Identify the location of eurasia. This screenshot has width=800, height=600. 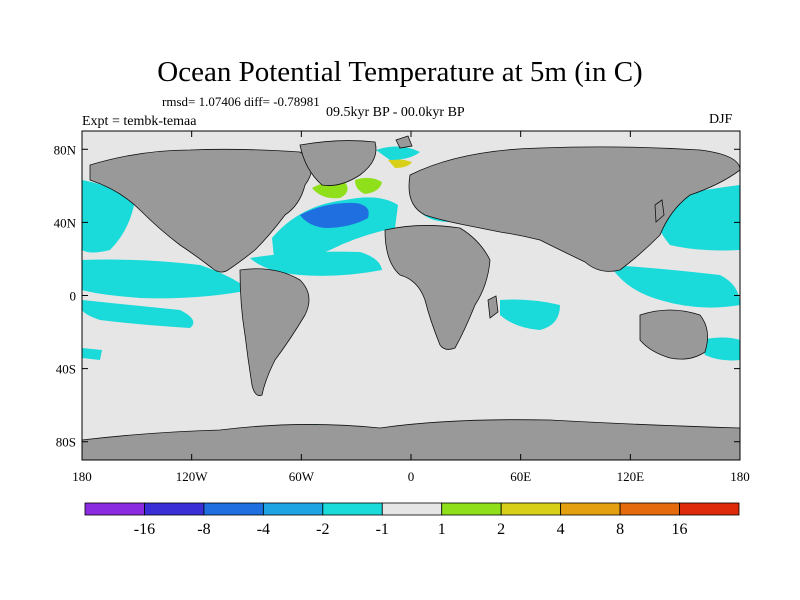
(574, 209).